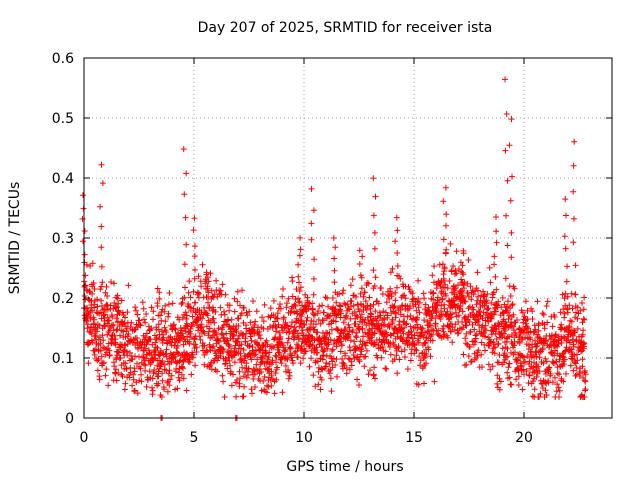  What do you see at coordinates (63, 59) in the screenshot?
I see `y-tick-label: 0.6` at bounding box center [63, 59].